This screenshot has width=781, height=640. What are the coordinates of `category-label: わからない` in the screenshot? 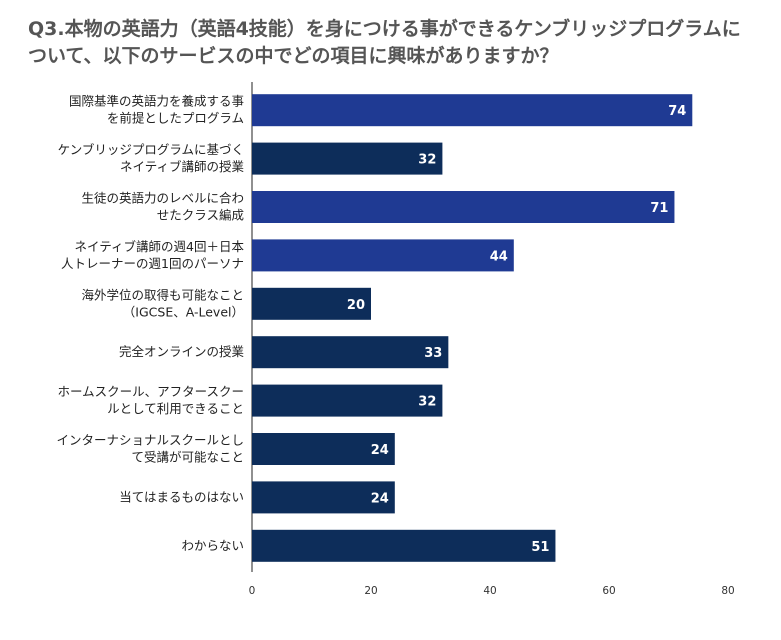 It's located at (212, 545).